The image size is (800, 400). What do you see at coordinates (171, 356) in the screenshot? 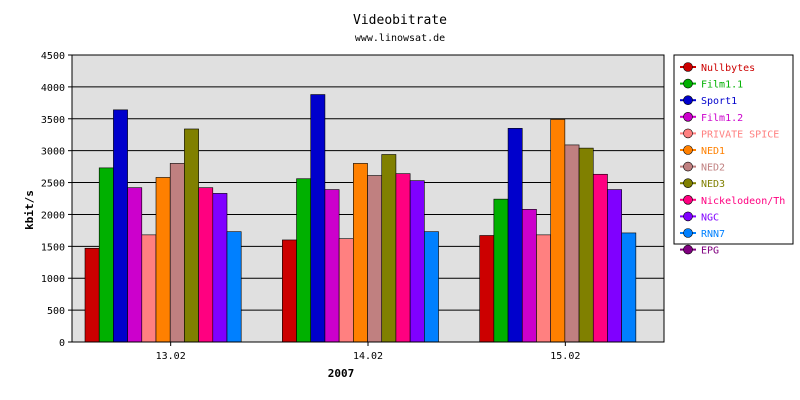
I see `x-tick-label: 13.02` at bounding box center [171, 356].